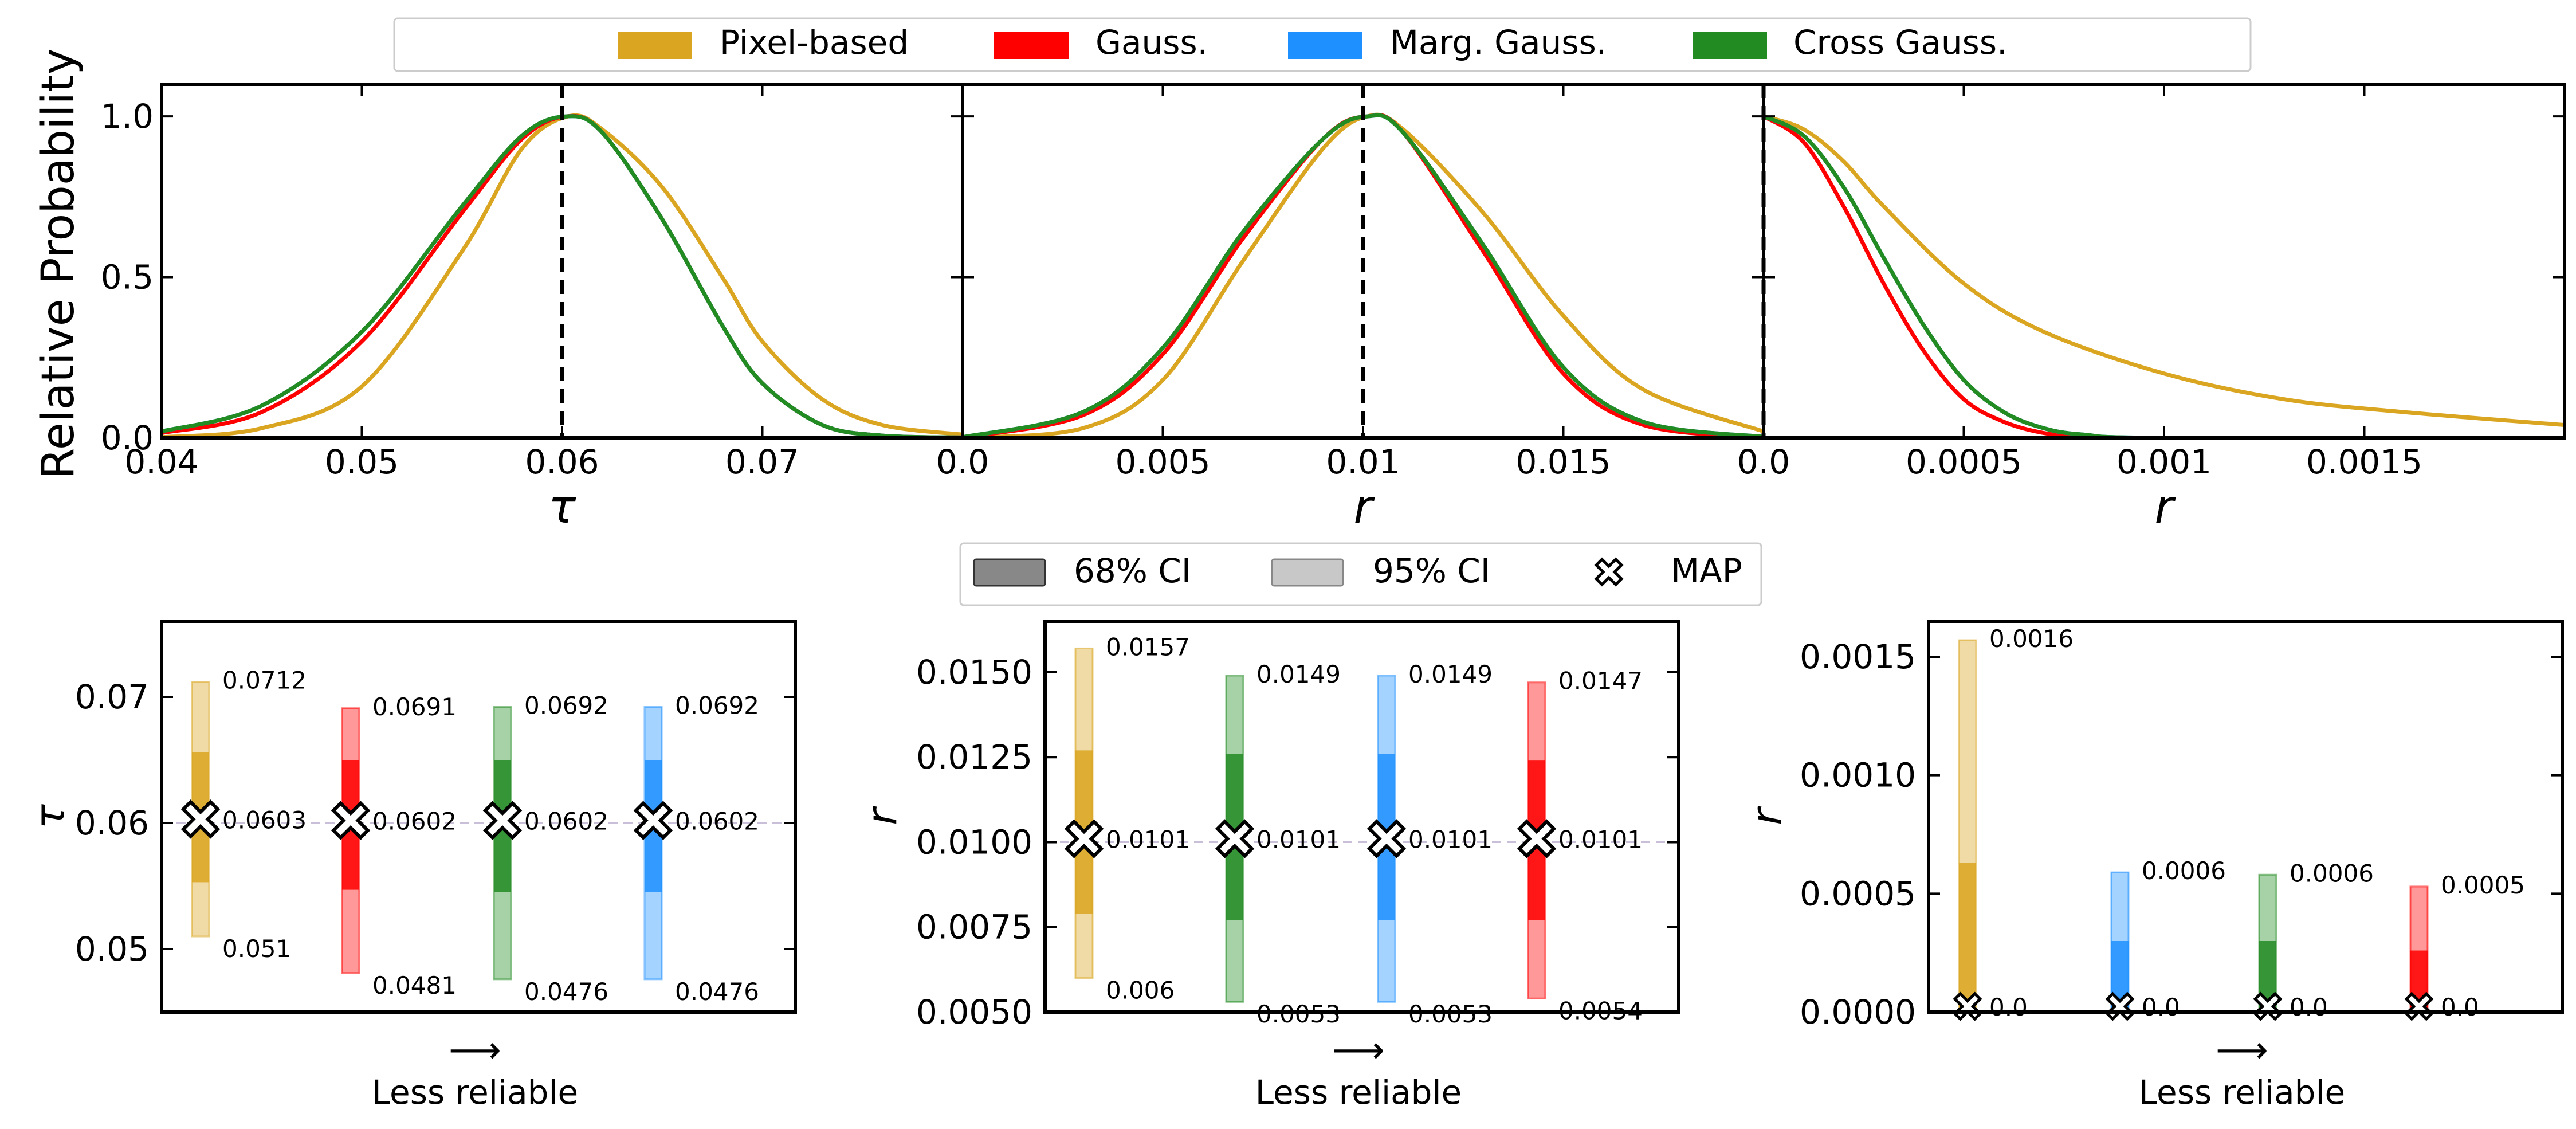  What do you see at coordinates (415, 707) in the screenshot?
I see `ci95-upper-label: 0.0691` at bounding box center [415, 707].